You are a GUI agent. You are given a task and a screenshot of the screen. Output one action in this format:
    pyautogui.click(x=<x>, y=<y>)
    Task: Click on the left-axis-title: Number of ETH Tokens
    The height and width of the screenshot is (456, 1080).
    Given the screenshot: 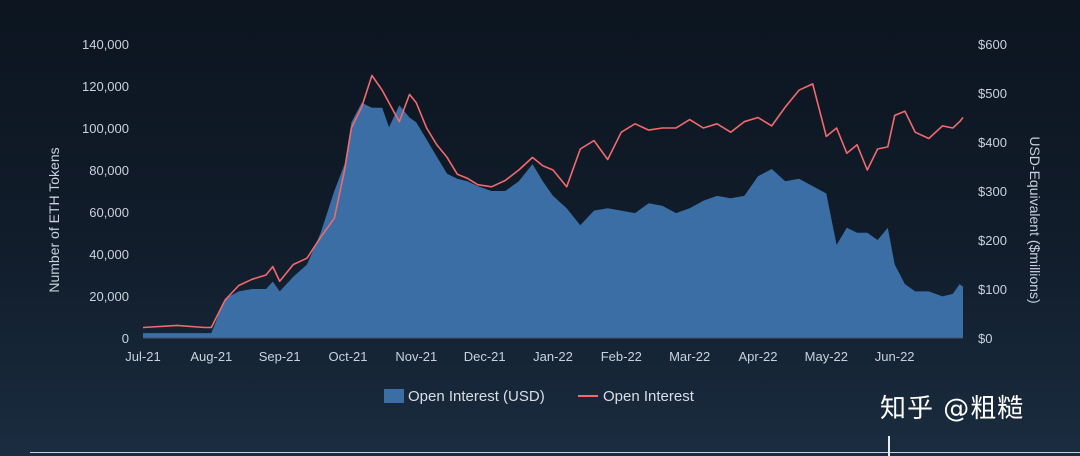 What is the action you would take?
    pyautogui.click(x=54, y=219)
    